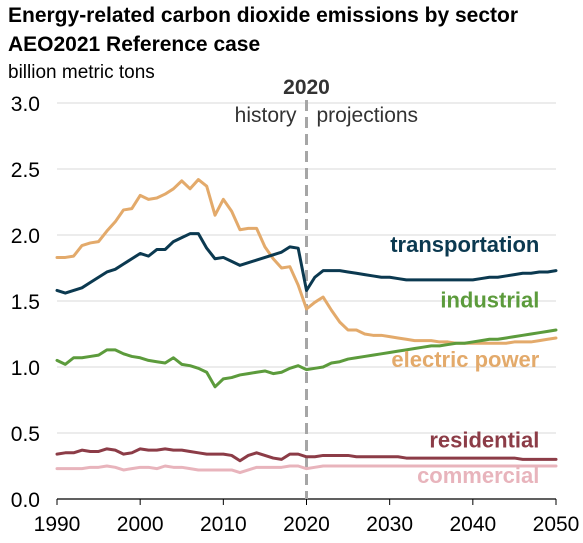 The image size is (583, 543). I want to click on series-line-industrial, so click(306, 358).